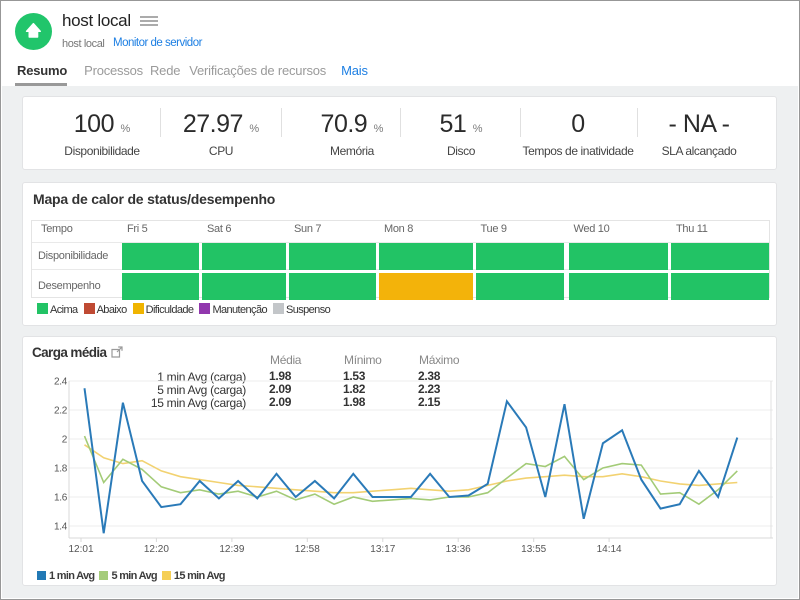 The width and height of the screenshot is (800, 600). I want to click on svg-text: 1.6, so click(61, 498).